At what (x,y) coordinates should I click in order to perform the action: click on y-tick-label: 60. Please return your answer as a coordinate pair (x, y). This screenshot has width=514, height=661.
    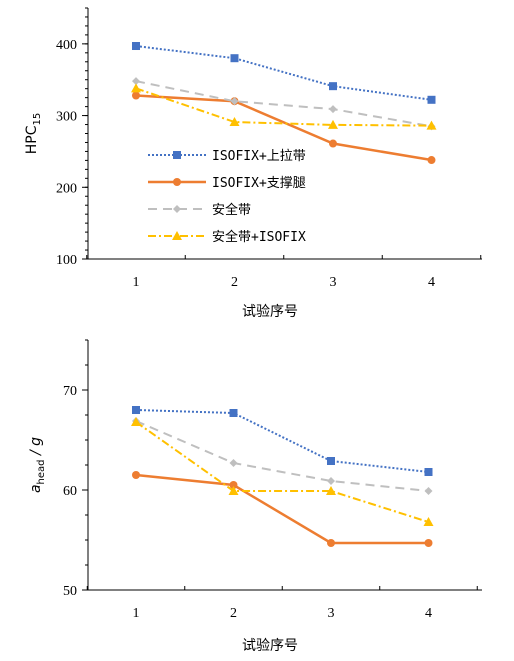
    Looking at the image, I should click on (70, 491).